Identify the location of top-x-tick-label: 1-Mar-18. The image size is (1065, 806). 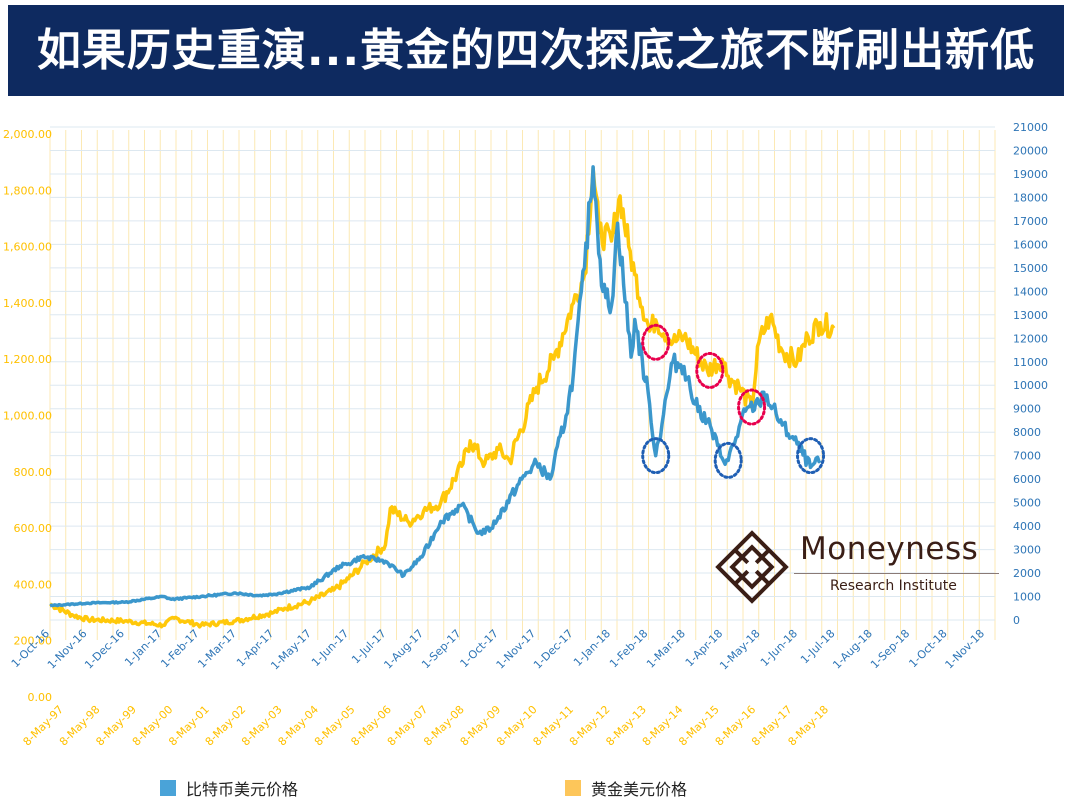
(666, 649).